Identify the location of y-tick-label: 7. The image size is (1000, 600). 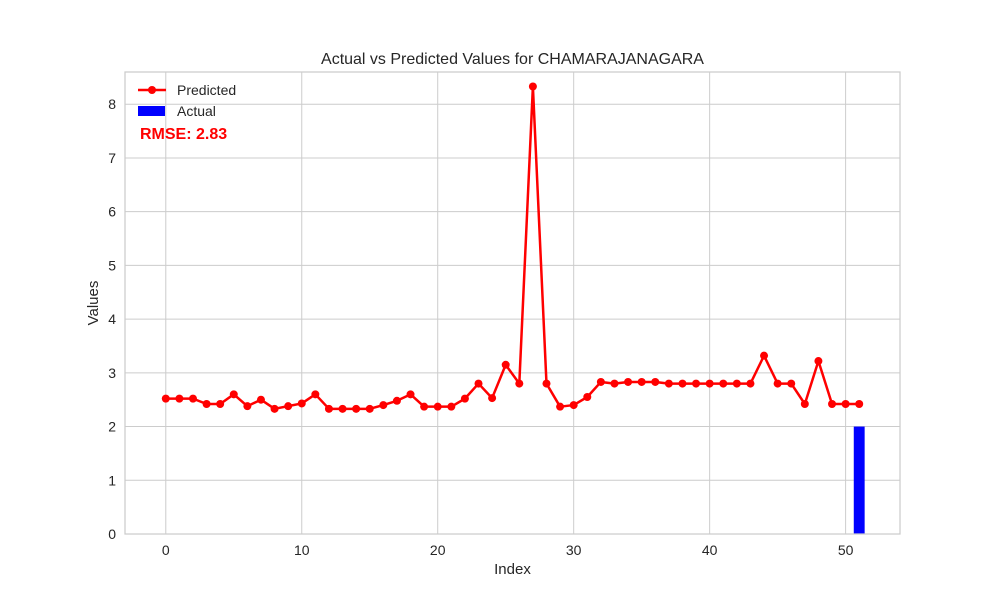
(112, 158).